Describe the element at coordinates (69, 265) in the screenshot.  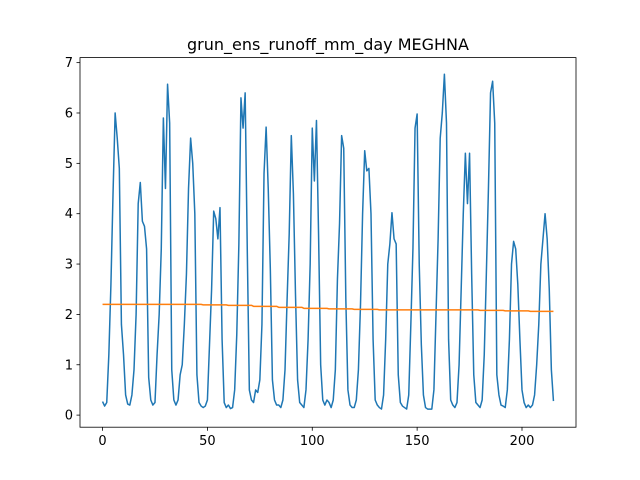
I see `y-tick-label: 3` at that location.